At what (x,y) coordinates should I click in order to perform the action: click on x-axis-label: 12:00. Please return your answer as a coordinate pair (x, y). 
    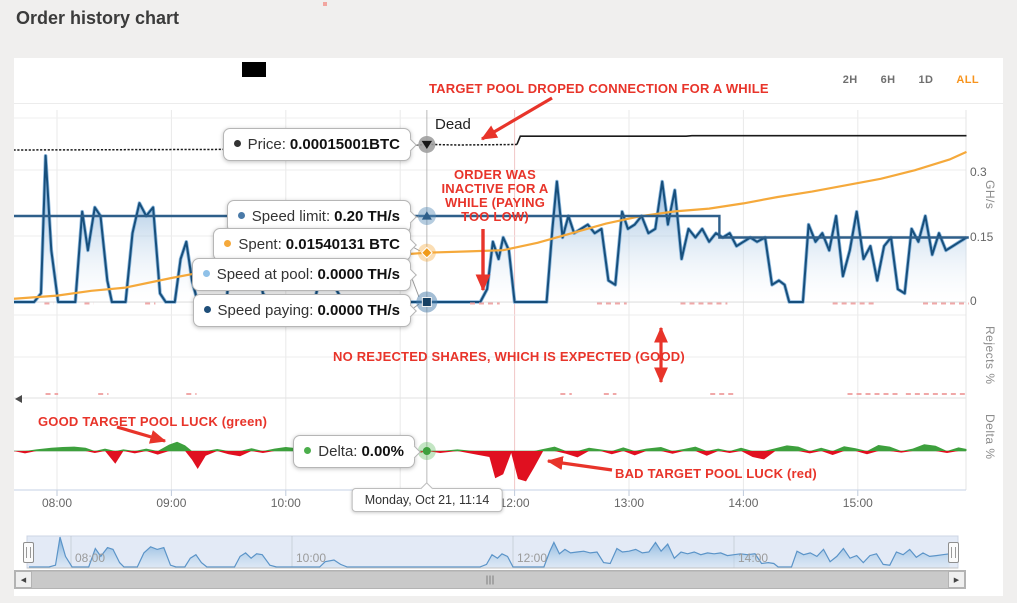
    Looking at the image, I should click on (514, 503).